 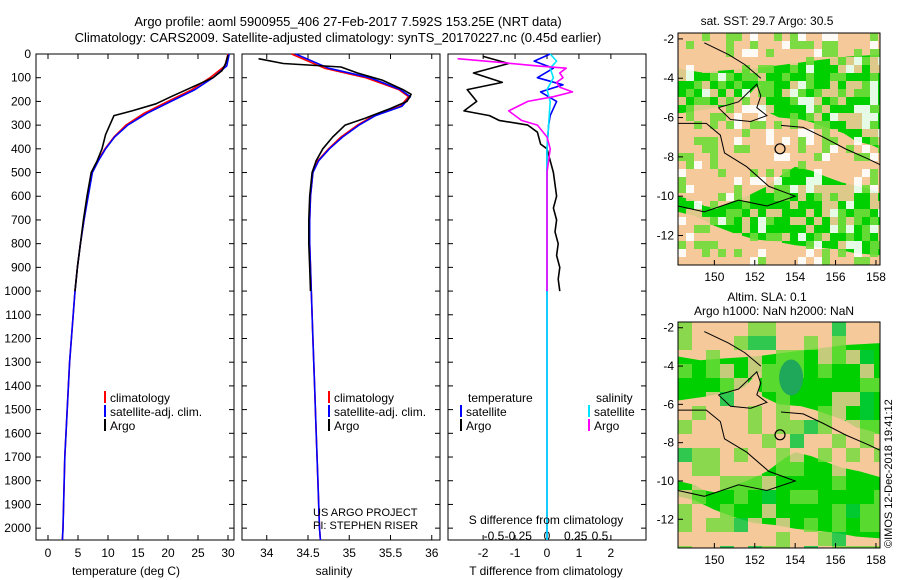 I want to click on series-line-s-satellite, so click(x=552, y=296).